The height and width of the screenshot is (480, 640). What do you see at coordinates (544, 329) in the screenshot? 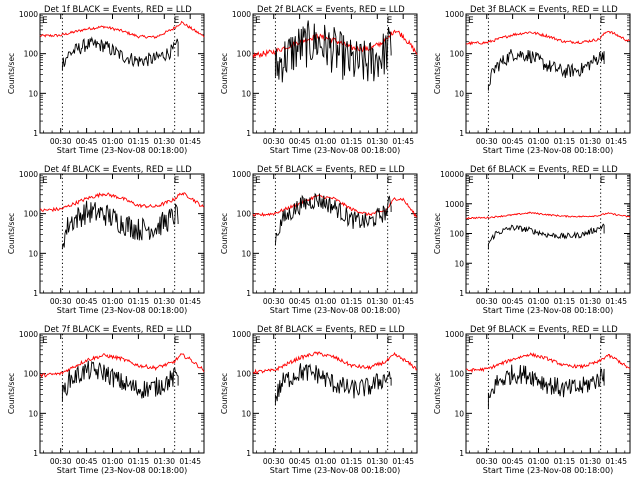
I see `chart-title: Det 9f BLACK = Events, RED = LLD` at bounding box center [544, 329].